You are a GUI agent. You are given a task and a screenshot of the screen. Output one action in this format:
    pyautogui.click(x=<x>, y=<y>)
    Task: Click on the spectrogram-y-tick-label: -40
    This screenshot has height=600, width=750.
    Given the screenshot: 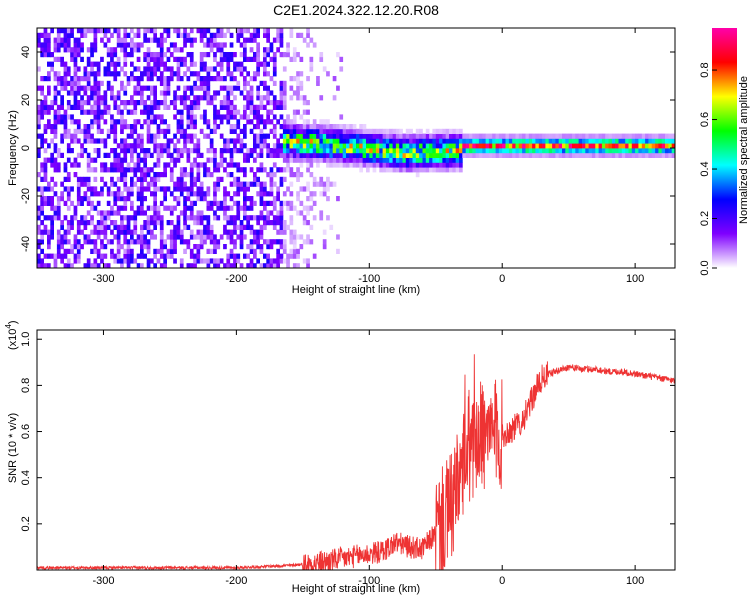 What is the action you would take?
    pyautogui.click(x=26, y=244)
    